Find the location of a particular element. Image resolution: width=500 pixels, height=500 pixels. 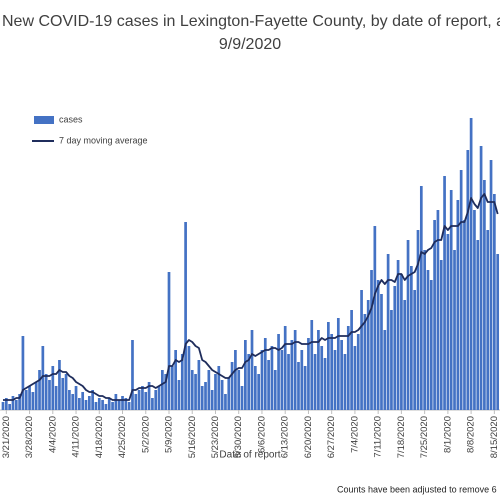

x-tick-label: 6/13/2020 is located at coordinates (285, 437).